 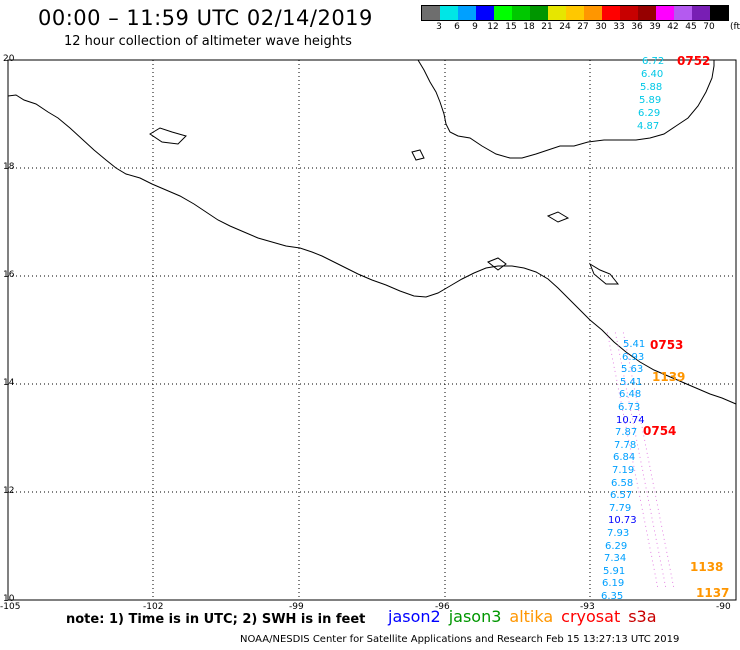 I want to click on colorbar-label: 3, so click(x=439, y=27).